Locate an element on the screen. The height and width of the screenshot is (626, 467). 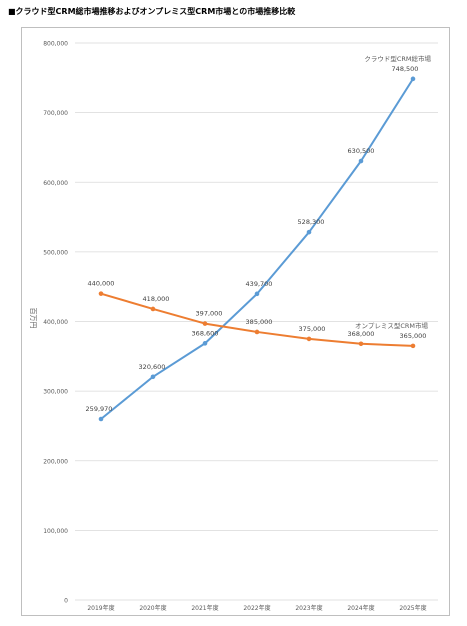
y-tick-label: 700,000 is located at coordinates (55, 113).